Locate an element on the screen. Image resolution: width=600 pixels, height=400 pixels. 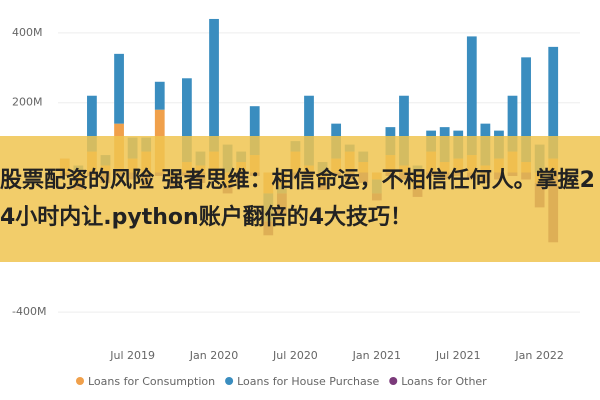
y-tick-label: -400M is located at coordinates (29, 311).